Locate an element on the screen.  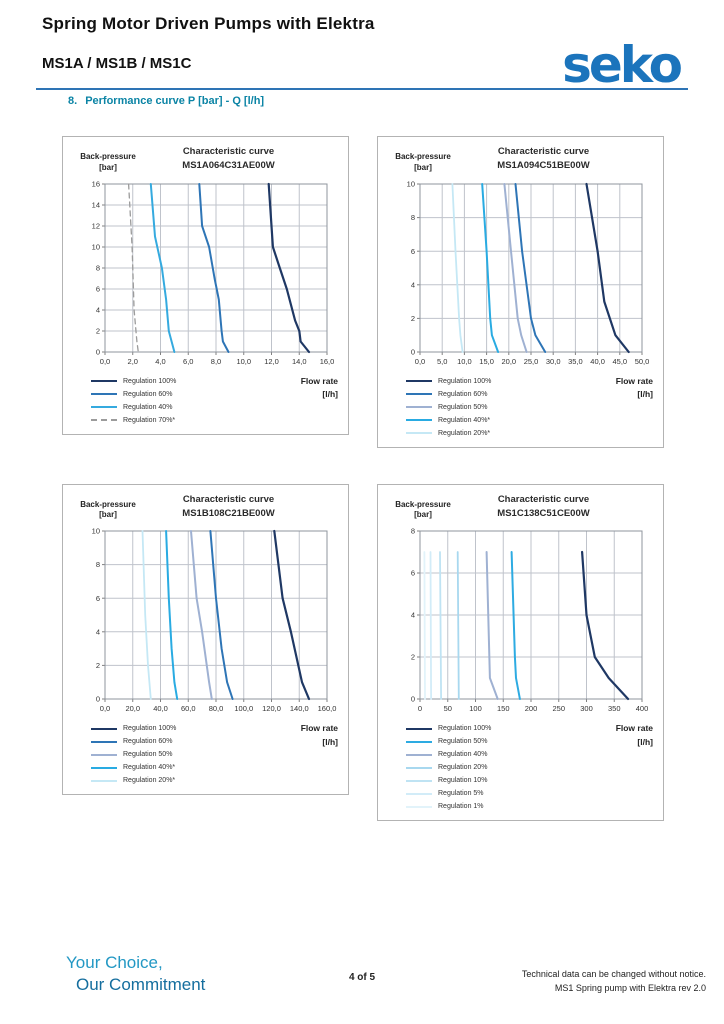
svg-text: 80,0 is located at coordinates (216, 708).